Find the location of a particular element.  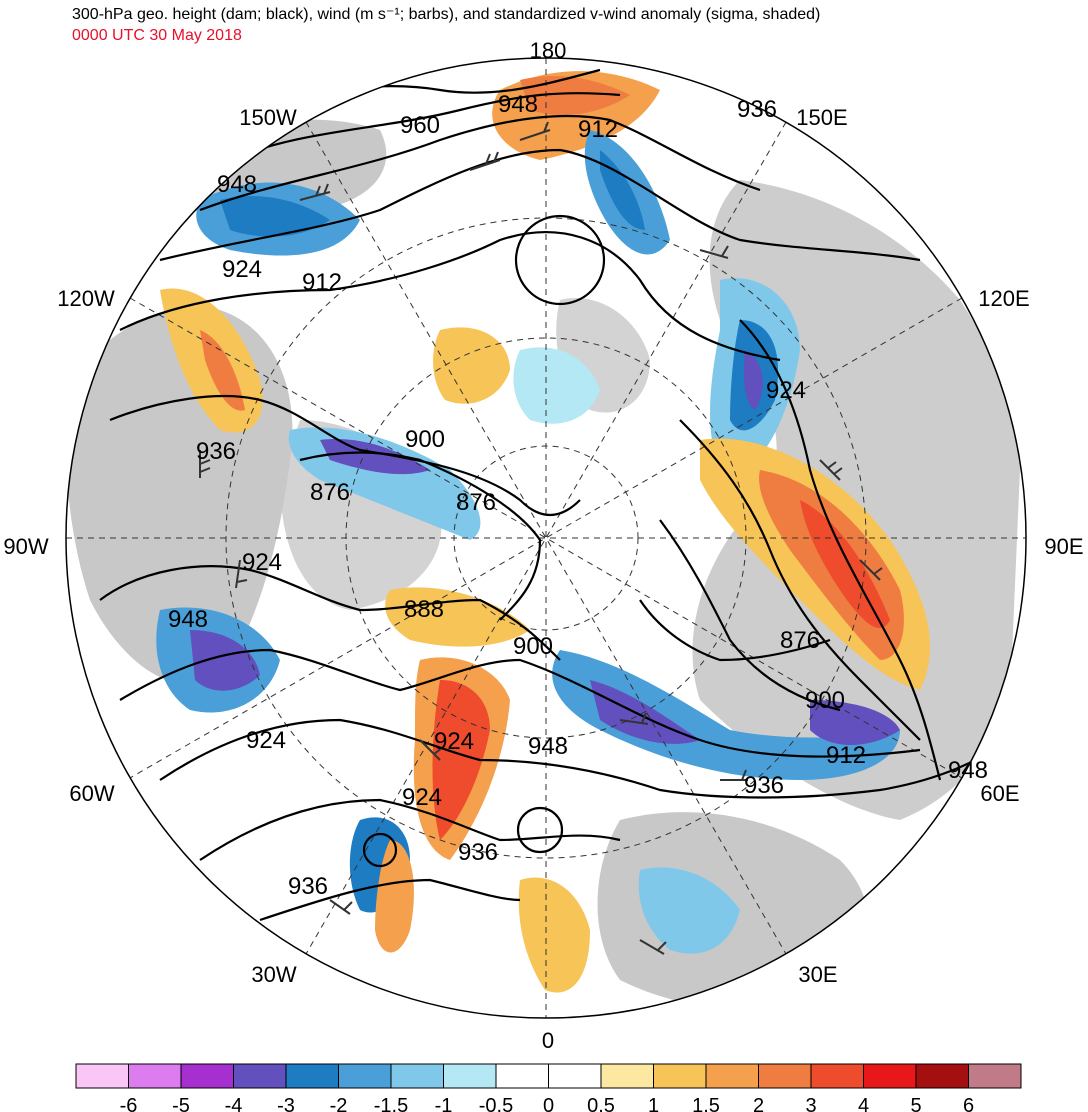

longitude-label: 90E is located at coordinates (1063, 546).